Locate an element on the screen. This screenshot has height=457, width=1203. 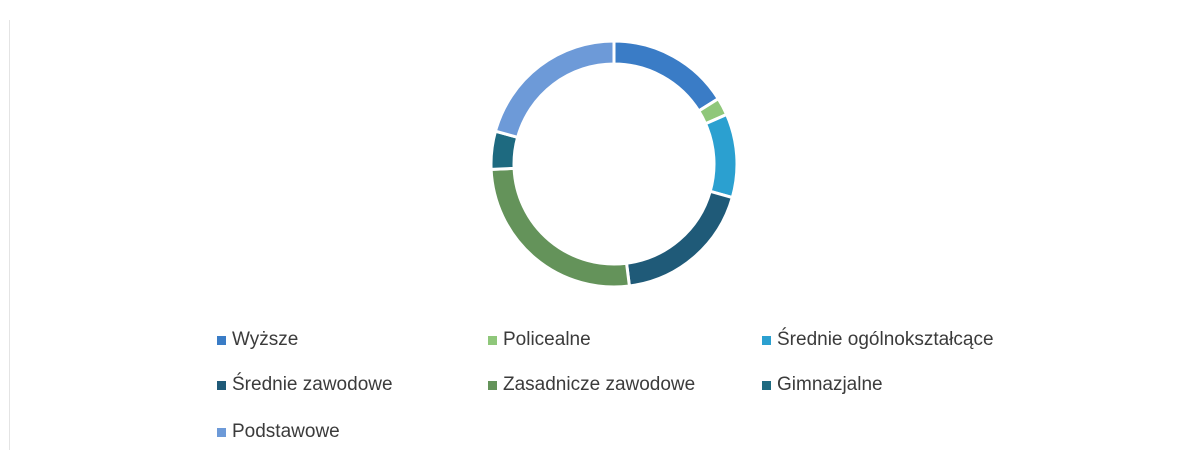
doughnut-slice is located at coordinates (554, 89).